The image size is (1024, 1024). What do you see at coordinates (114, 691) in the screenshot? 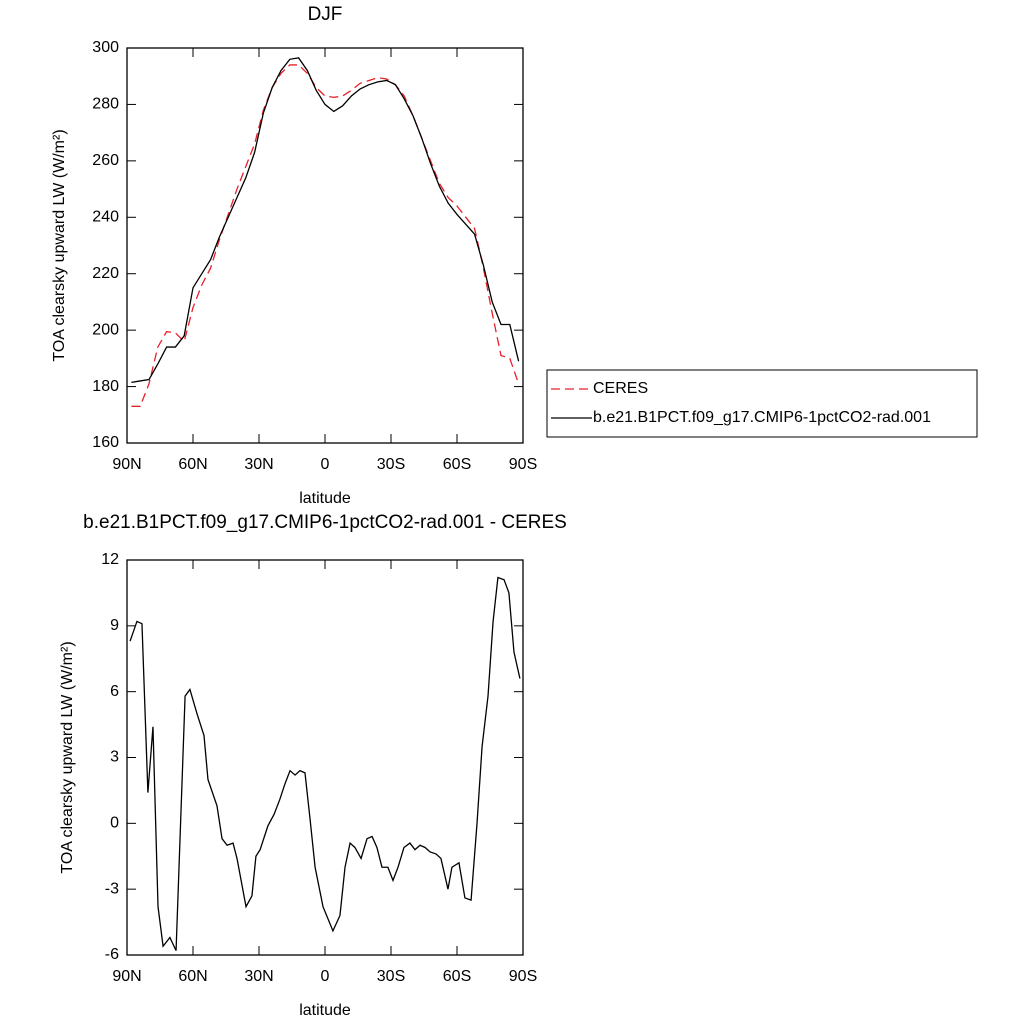
I see `y-tick-label: 6` at bounding box center [114, 691].